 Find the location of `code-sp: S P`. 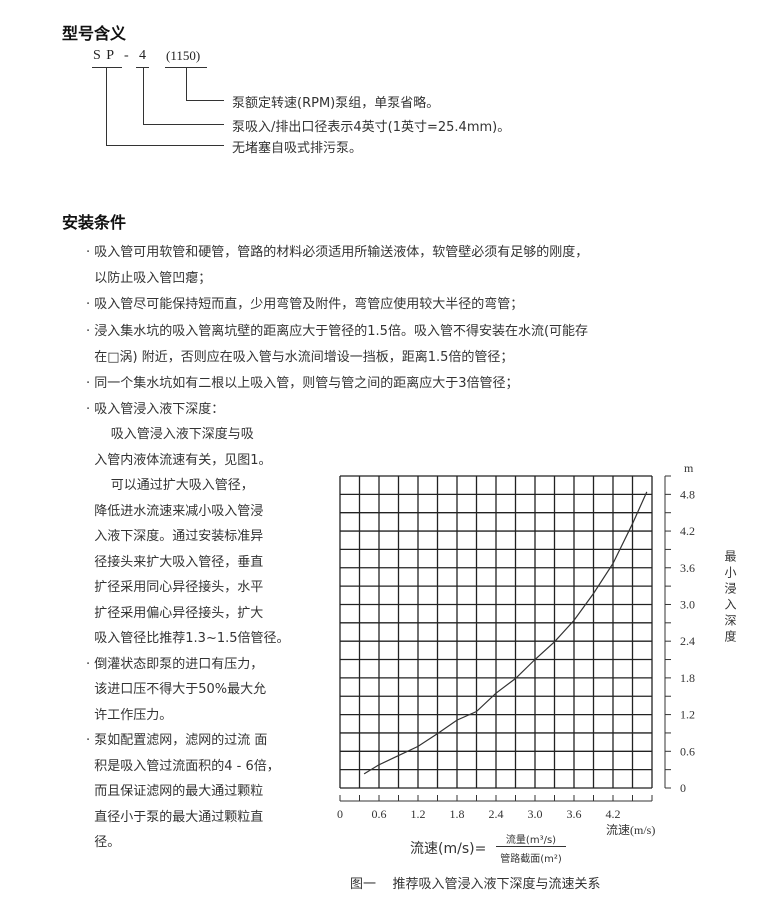

code-sp: S P is located at coordinates (104, 55).